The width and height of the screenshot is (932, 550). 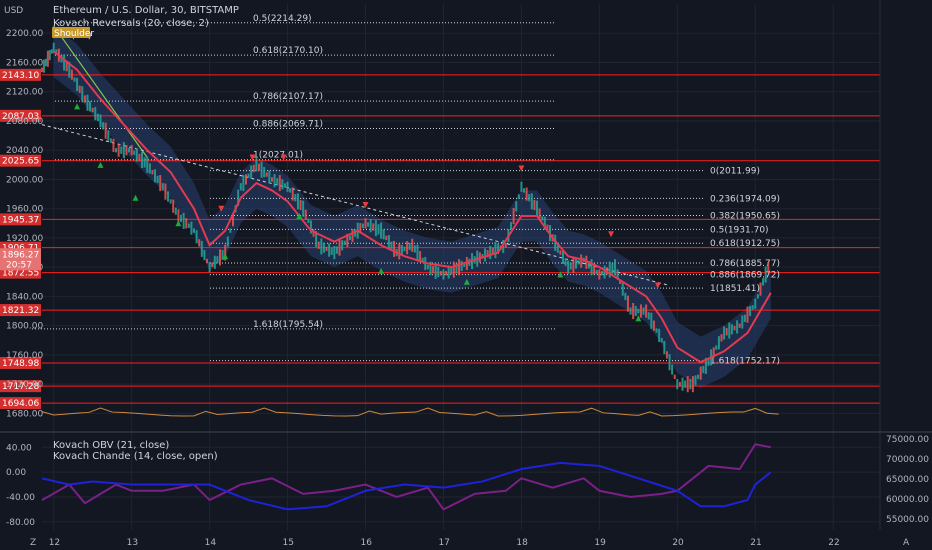 What do you see at coordinates (745, 264) in the screenshot?
I see `fib-label: 0.786(1885.77)` at bounding box center [745, 264].